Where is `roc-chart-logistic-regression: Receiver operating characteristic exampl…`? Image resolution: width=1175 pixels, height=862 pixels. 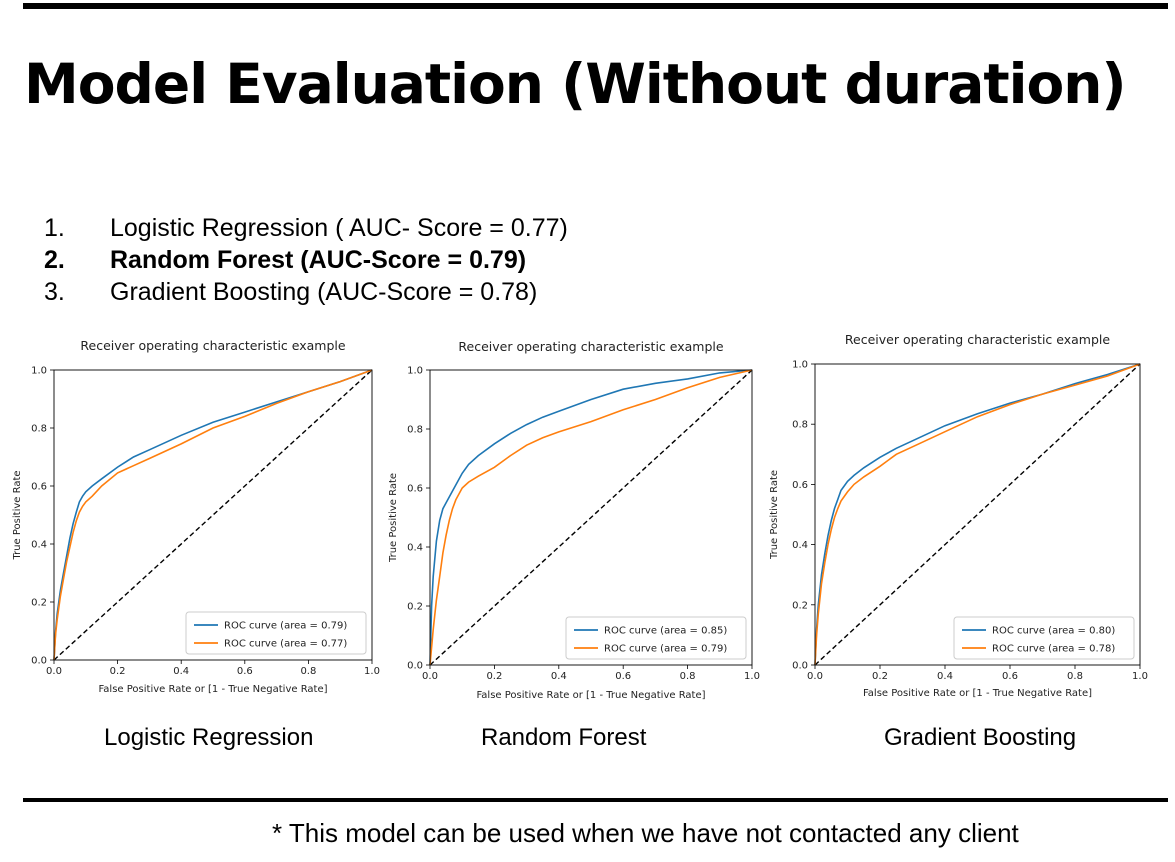
roc-chart-logistic-regression: Receiver operating characteristic exampl… is located at coordinates (197, 514).